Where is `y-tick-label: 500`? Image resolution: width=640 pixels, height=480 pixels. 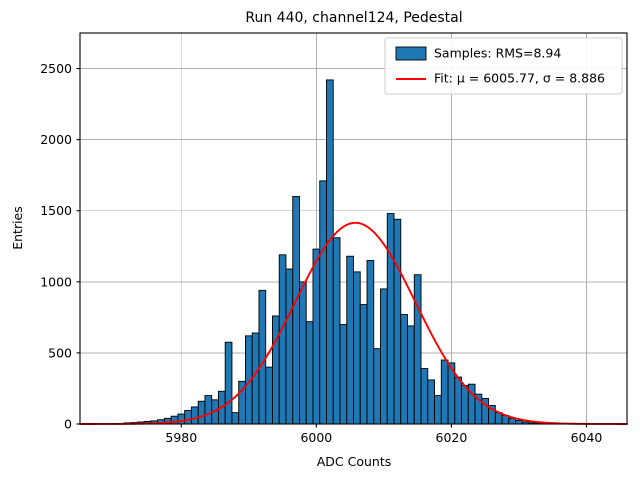
y-tick-label: 500 is located at coordinates (60, 352).